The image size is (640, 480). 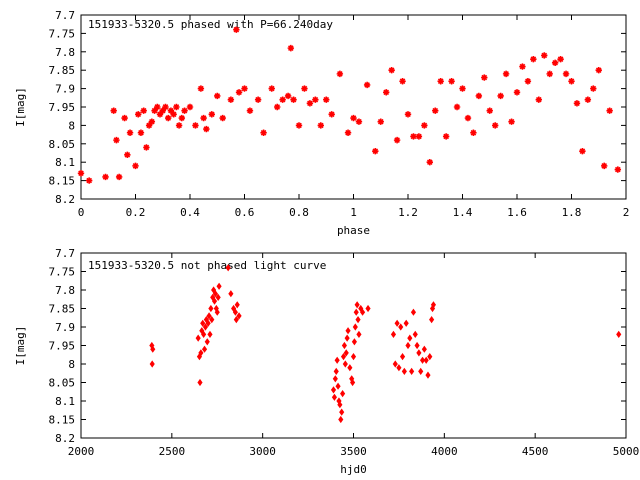 What do you see at coordinates (71, 125) in the screenshot?
I see `phased-y-tick-label: 8` at bounding box center [71, 125].